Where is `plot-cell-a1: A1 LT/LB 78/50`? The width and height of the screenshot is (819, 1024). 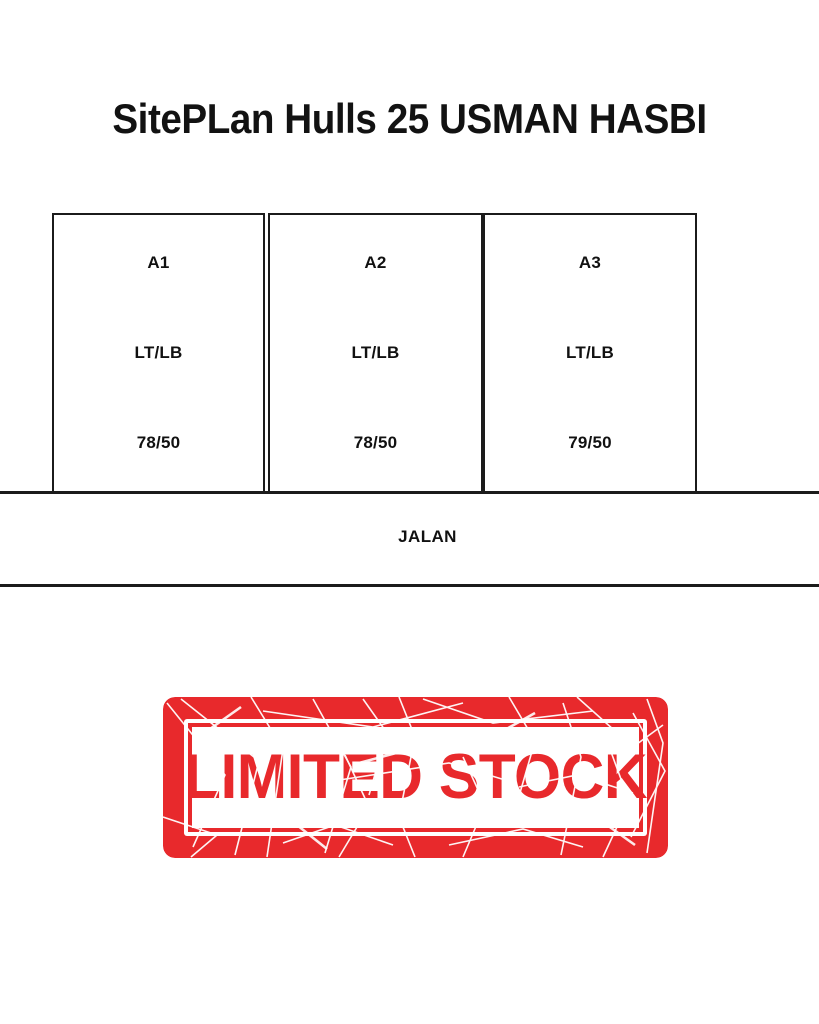
plot-cell-a1: A1 LT/LB 78/50 is located at coordinates (158, 353).